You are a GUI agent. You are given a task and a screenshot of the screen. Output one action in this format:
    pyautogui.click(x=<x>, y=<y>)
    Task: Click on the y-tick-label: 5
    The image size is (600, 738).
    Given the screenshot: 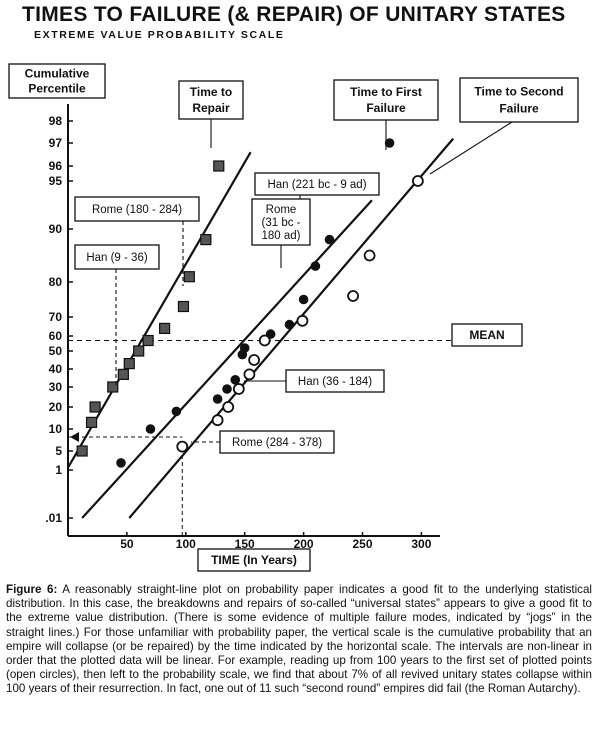 What is the action you would take?
    pyautogui.click(x=58, y=451)
    